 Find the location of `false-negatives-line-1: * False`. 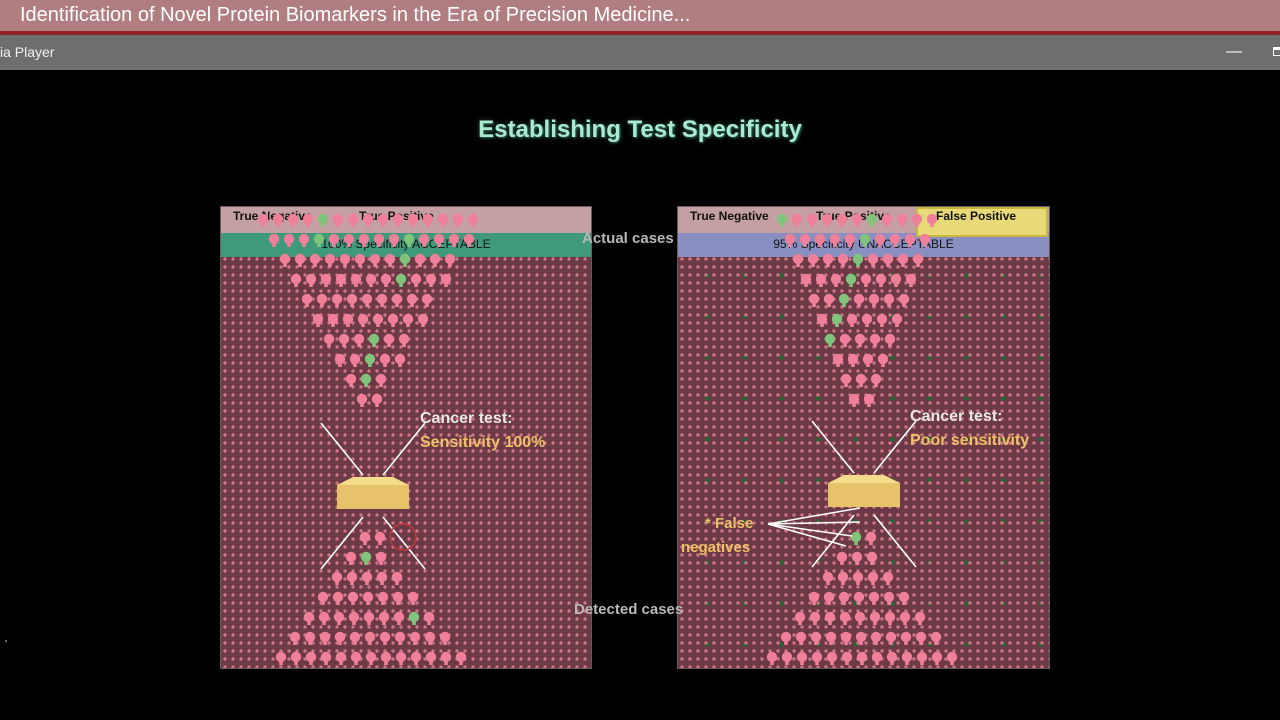

false-negatives-line-1: * False is located at coordinates (729, 523).